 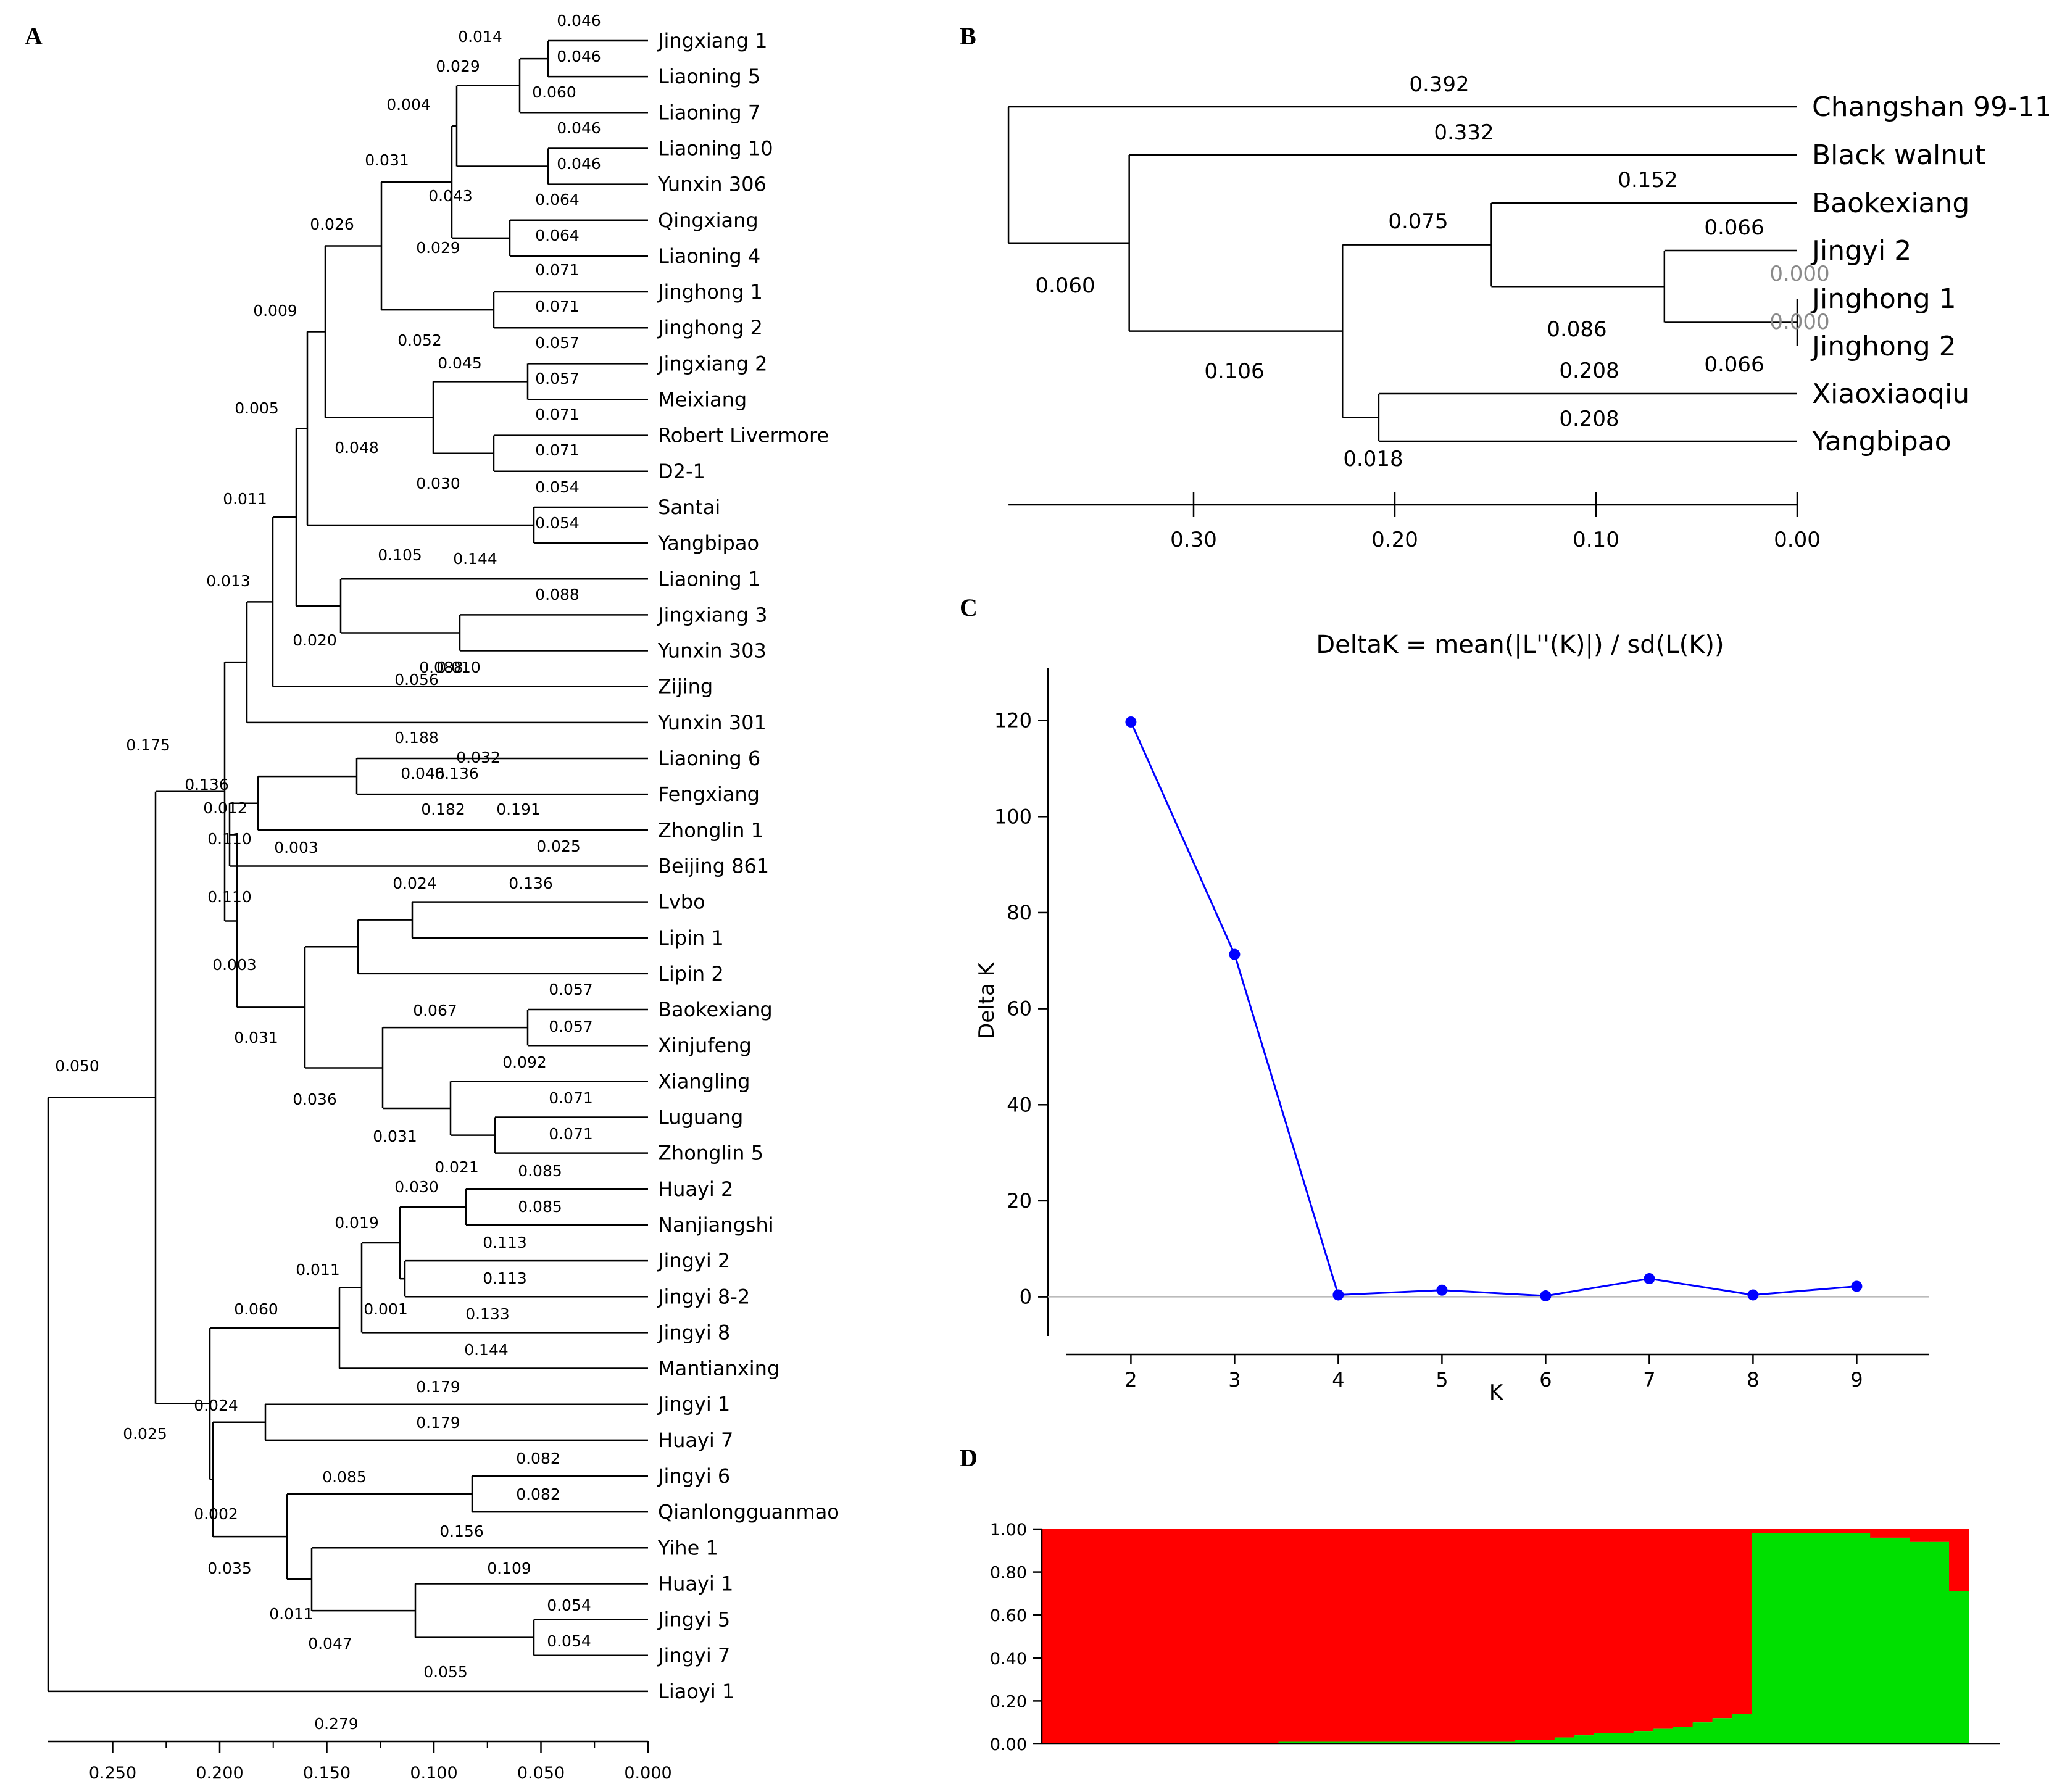 I want to click on y-tick-label: 20, so click(x=1020, y=1201).